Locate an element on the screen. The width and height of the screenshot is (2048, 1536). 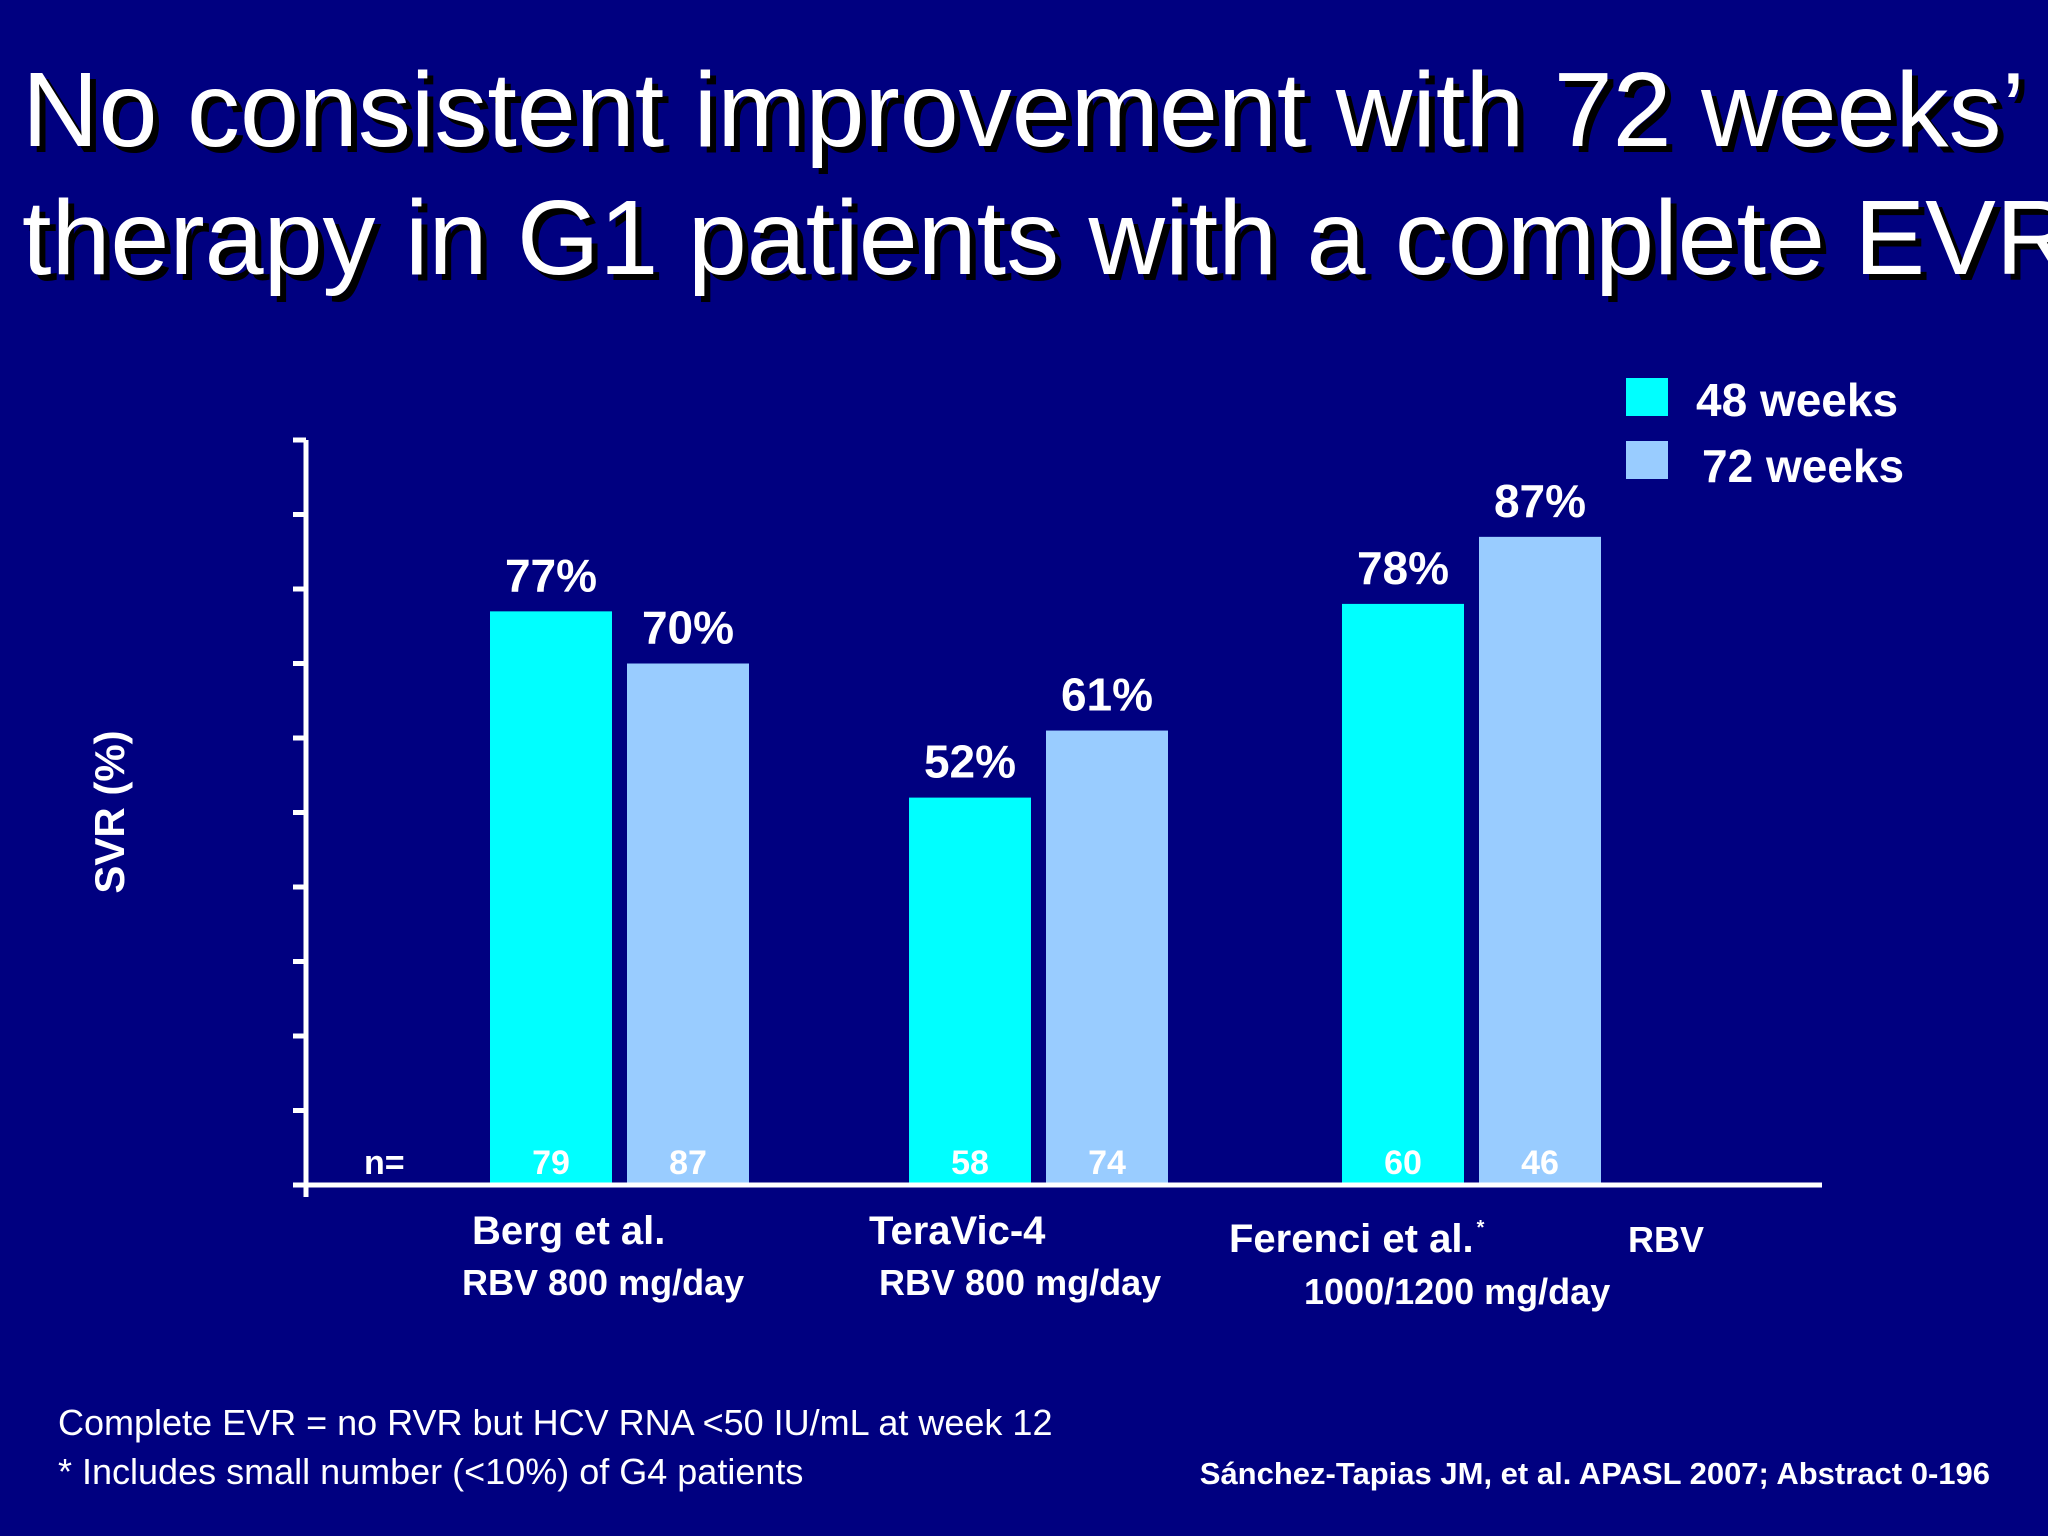
bar-n-label: 46 is located at coordinates (1540, 1163).